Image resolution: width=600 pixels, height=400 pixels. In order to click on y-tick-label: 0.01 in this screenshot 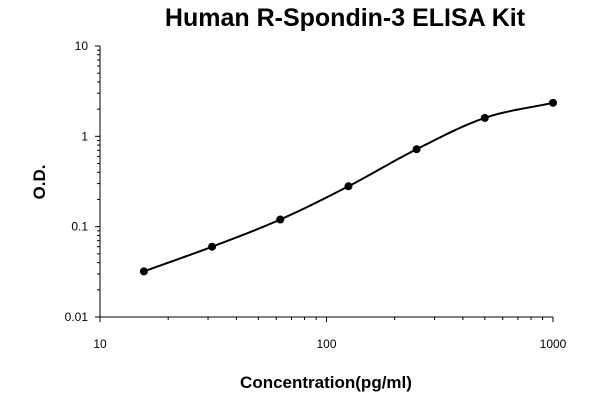, I will do `click(77, 317)`.